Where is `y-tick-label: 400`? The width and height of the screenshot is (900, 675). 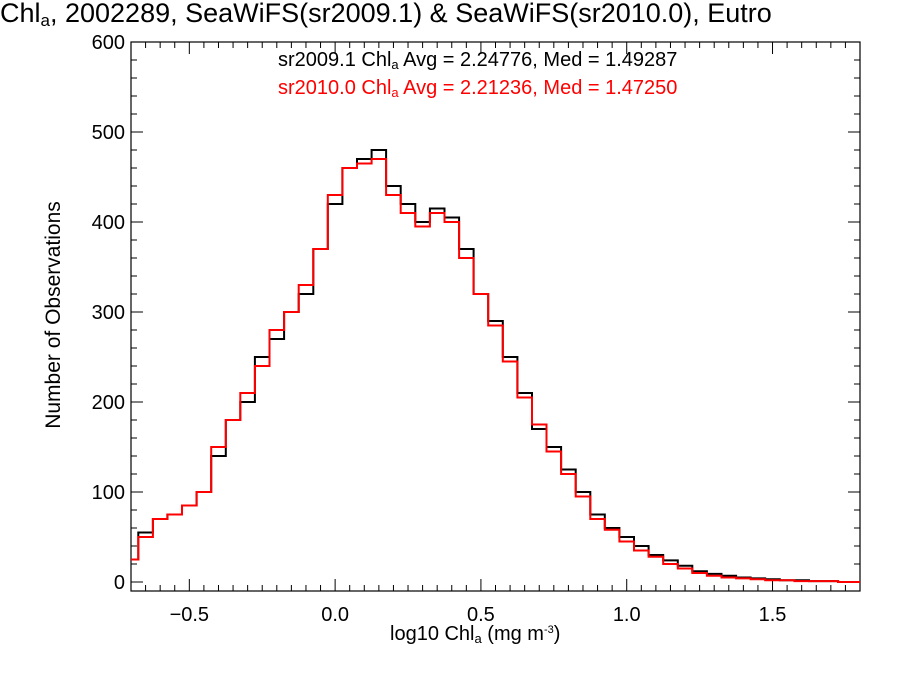 y-tick-label: 400 is located at coordinates (108, 223).